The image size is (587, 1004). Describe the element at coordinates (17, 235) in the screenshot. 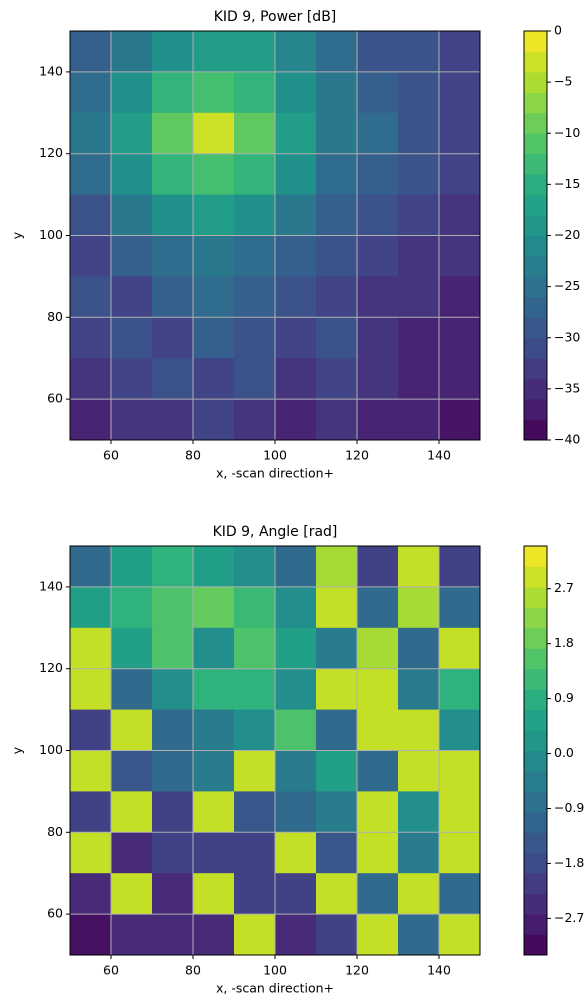

I see `y-axis-label: y` at that location.